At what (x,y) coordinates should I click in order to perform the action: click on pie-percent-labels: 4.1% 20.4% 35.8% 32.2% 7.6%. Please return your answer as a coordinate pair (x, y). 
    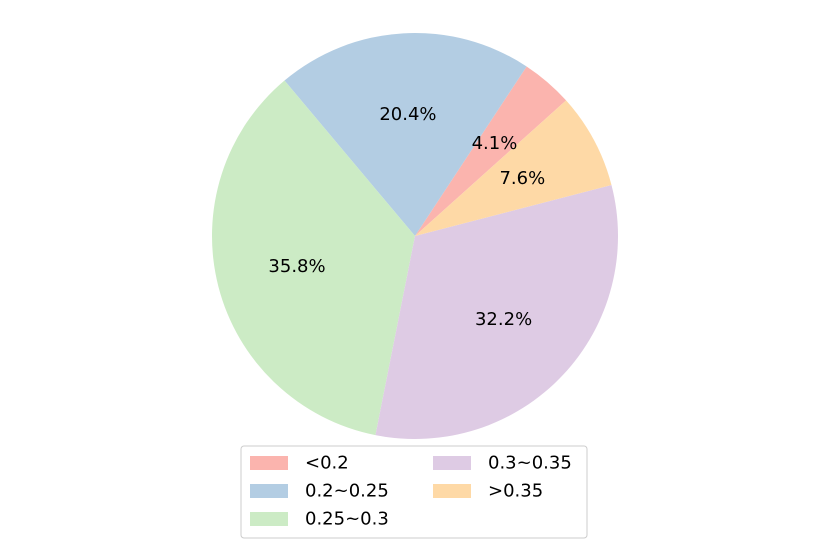
    Looking at the image, I should click on (406, 217).